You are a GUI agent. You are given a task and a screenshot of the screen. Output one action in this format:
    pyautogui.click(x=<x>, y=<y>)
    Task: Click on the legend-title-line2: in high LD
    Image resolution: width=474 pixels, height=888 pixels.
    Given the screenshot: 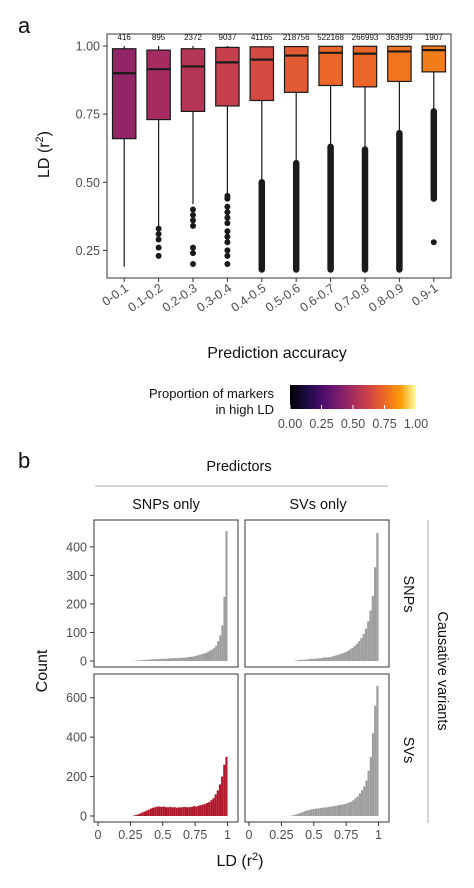 What is the action you would take?
    pyautogui.click(x=244, y=409)
    